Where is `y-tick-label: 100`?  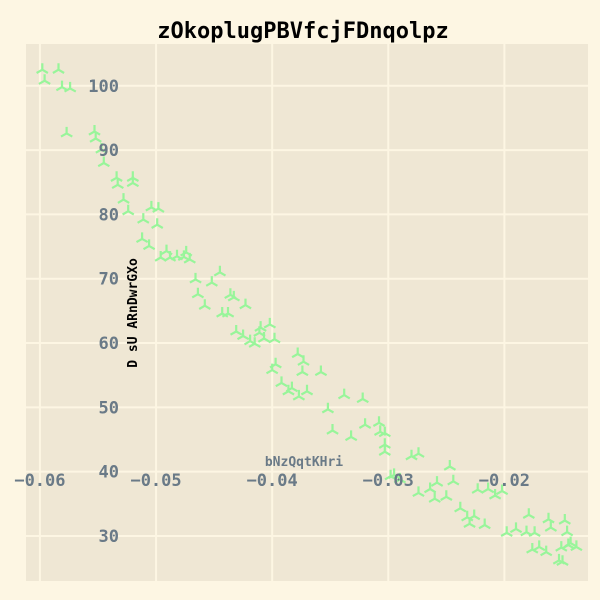 y-tick-label: 100 is located at coordinates (103, 87).